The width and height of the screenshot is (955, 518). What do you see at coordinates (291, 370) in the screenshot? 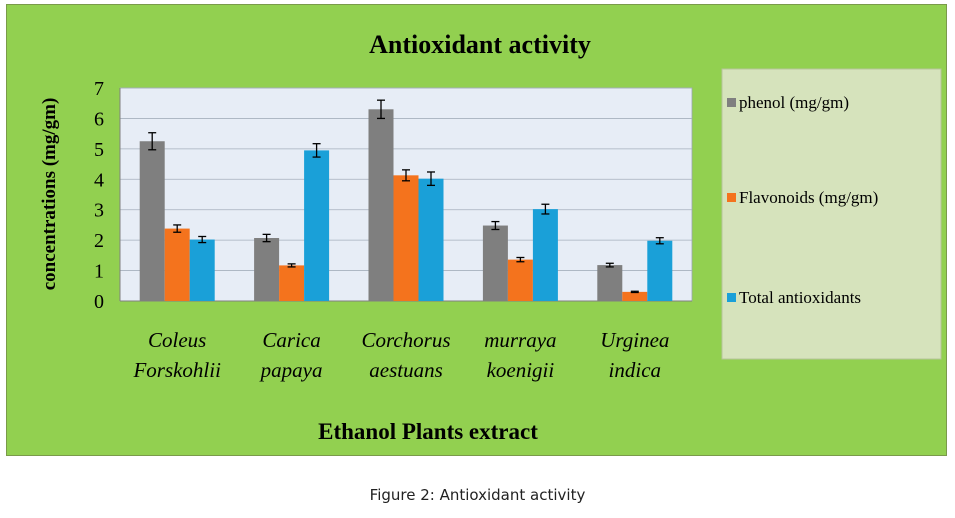
I see `x-category-label: papaya` at bounding box center [291, 370].